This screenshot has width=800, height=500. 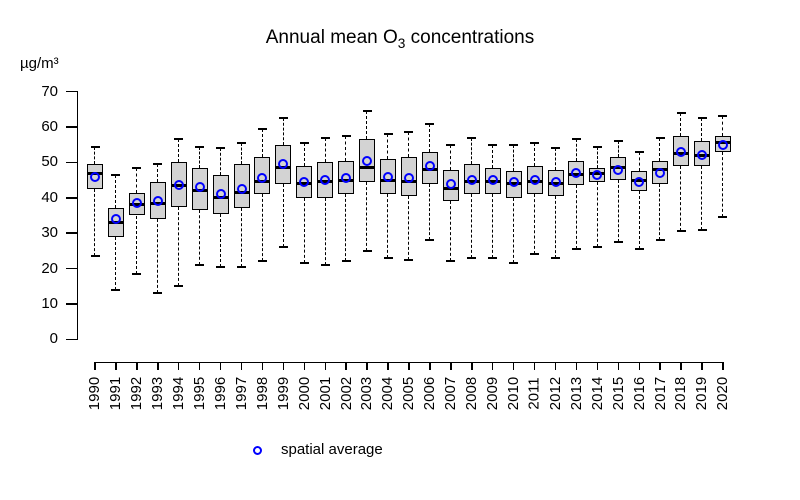 What do you see at coordinates (723, 393) in the screenshot?
I see `x-tick-label: 2020` at bounding box center [723, 393].